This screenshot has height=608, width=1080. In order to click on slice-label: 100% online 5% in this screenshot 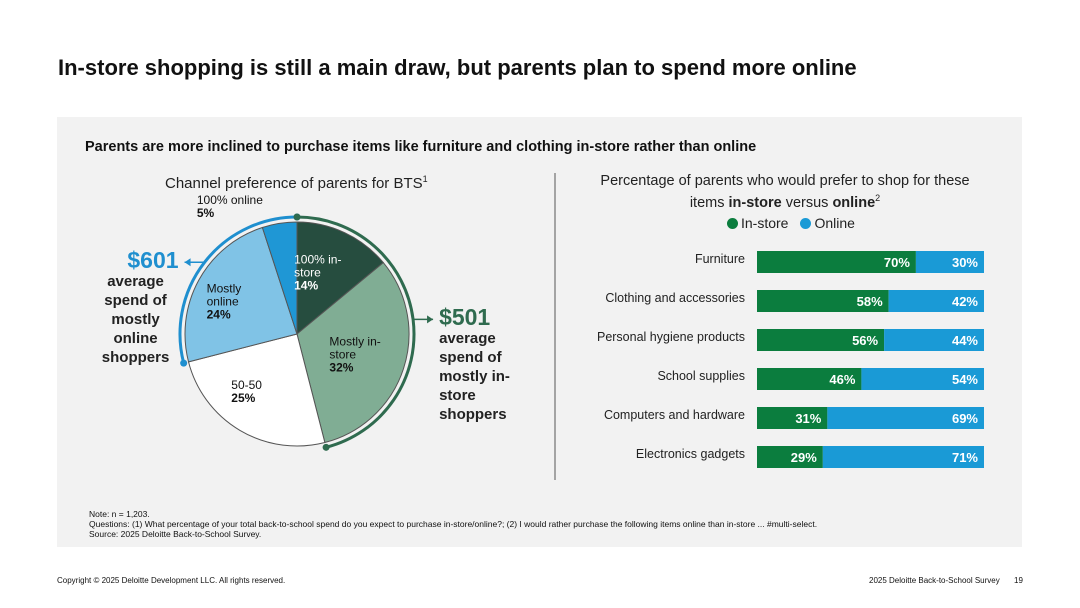, I will do `click(236, 206)`.